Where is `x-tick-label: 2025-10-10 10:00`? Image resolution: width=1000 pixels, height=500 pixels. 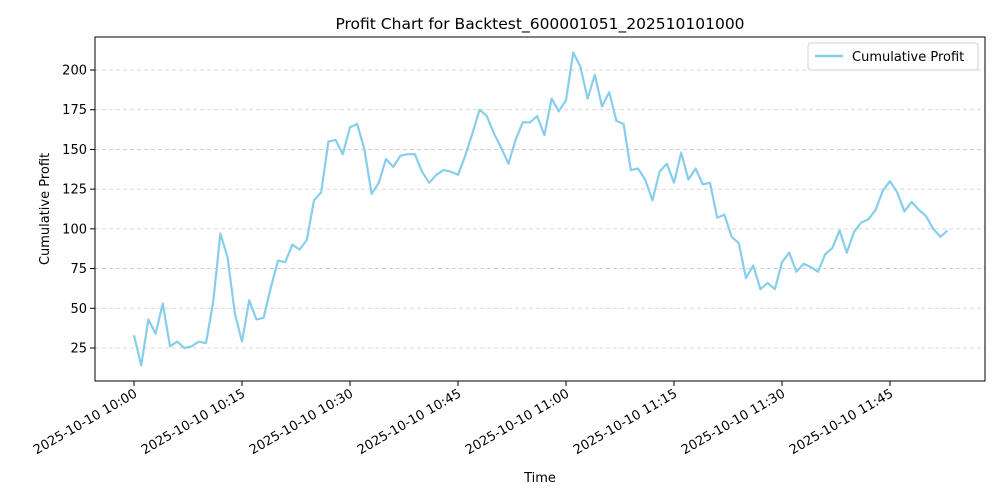
x-tick-label: 2025-10-10 10:00 is located at coordinates (85, 422).